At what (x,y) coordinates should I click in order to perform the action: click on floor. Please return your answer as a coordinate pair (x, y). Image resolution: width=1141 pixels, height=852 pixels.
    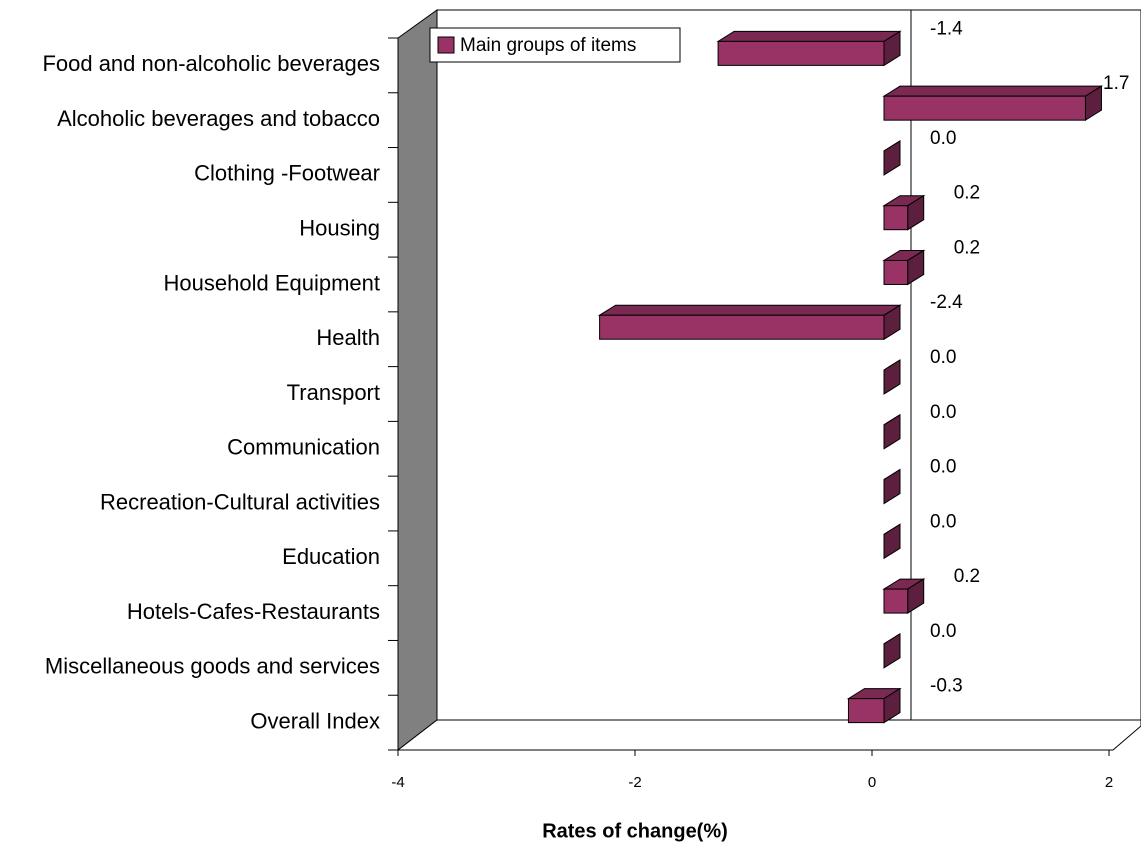
    Looking at the image, I should click on (768, 735).